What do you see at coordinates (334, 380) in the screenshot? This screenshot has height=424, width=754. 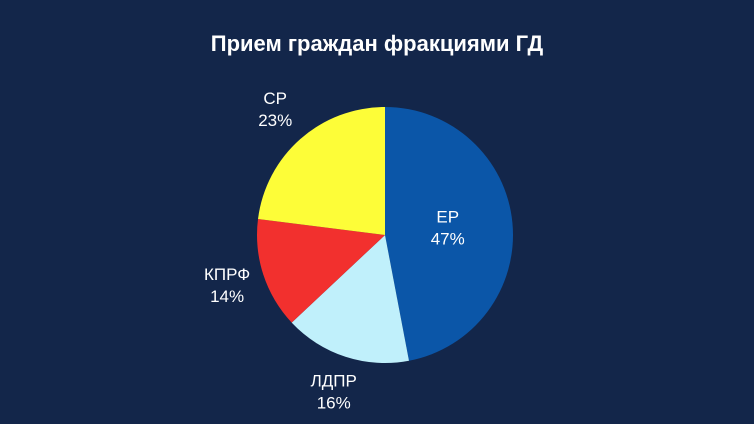 I see `slice-name: ЛДПР` at bounding box center [334, 380].